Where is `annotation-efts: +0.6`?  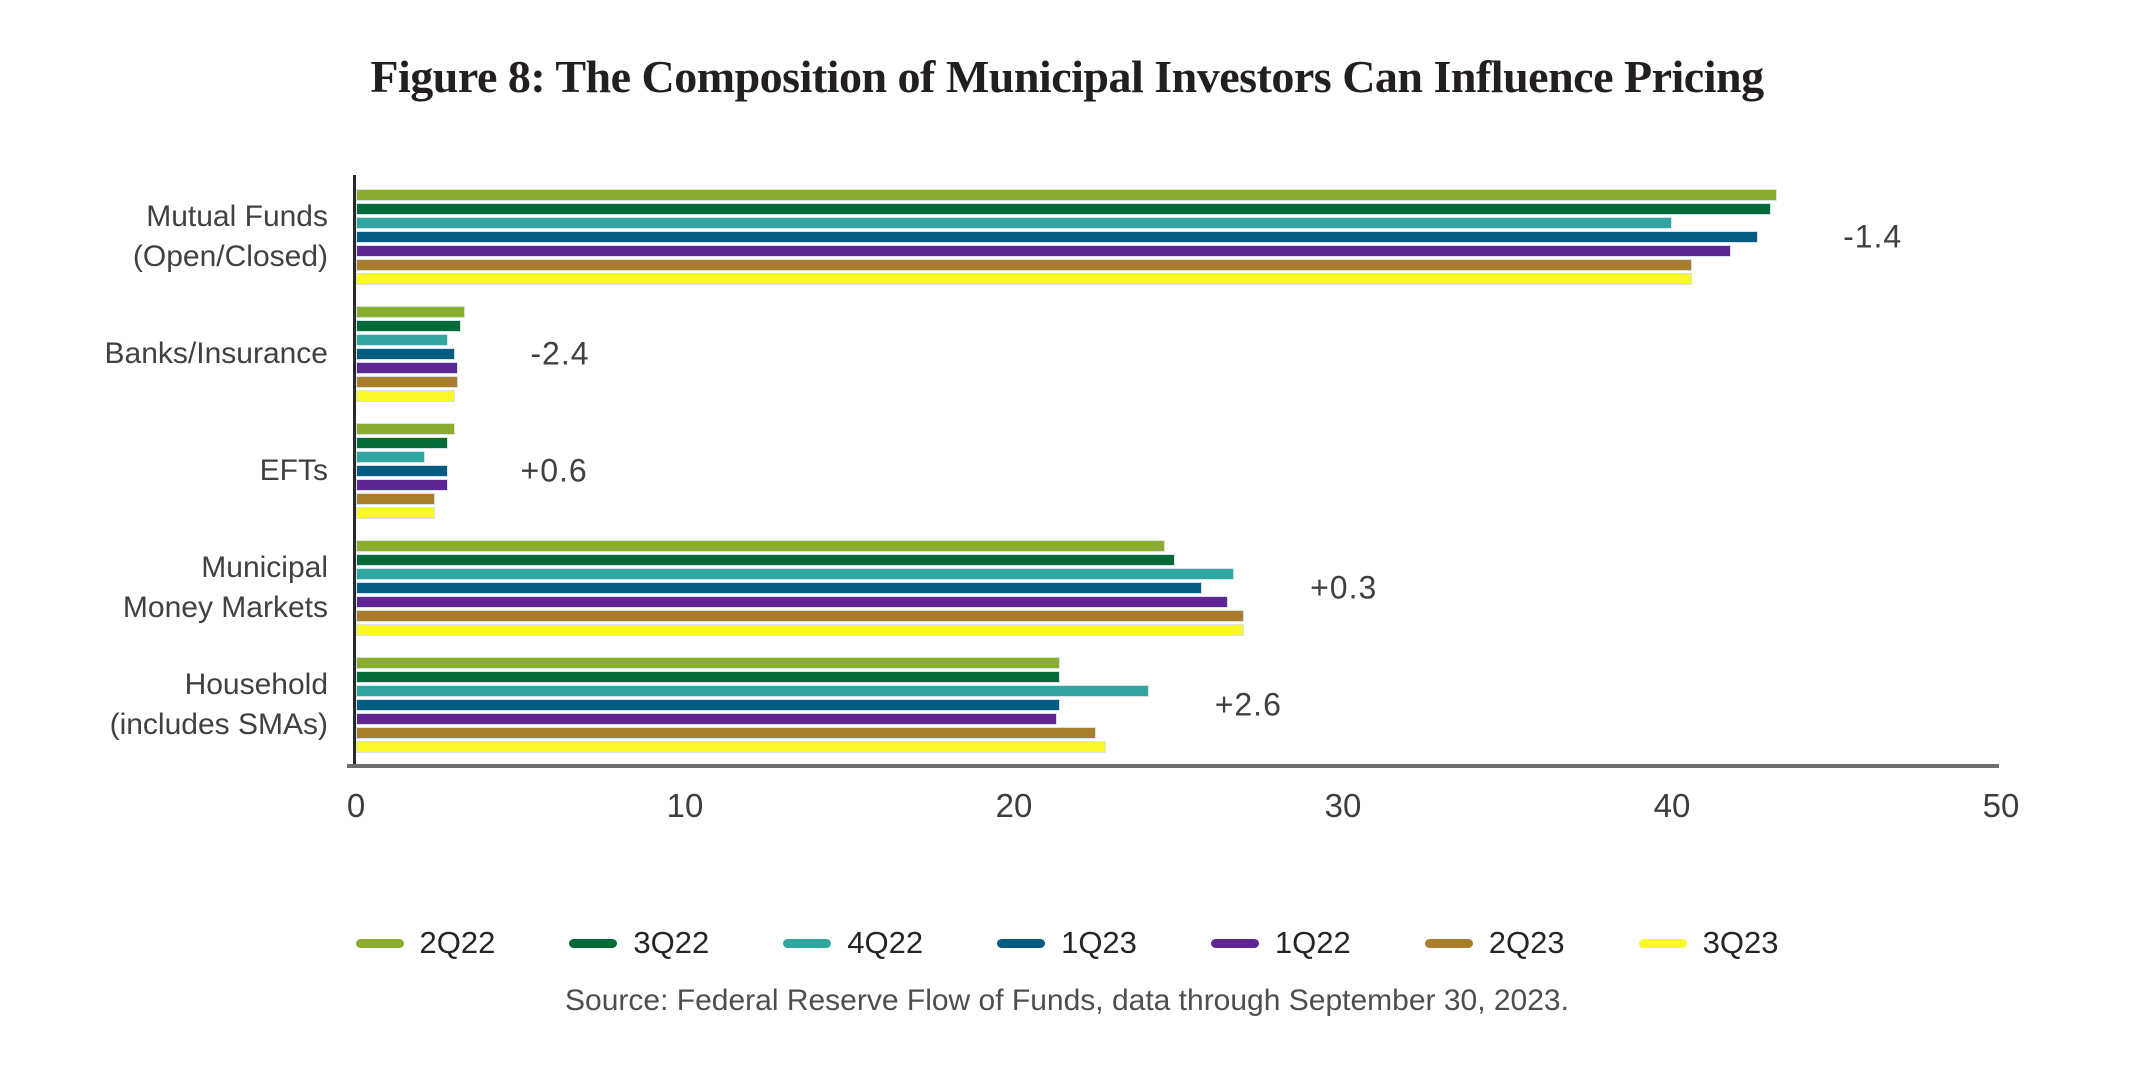 annotation-efts: +0.6 is located at coordinates (554, 470).